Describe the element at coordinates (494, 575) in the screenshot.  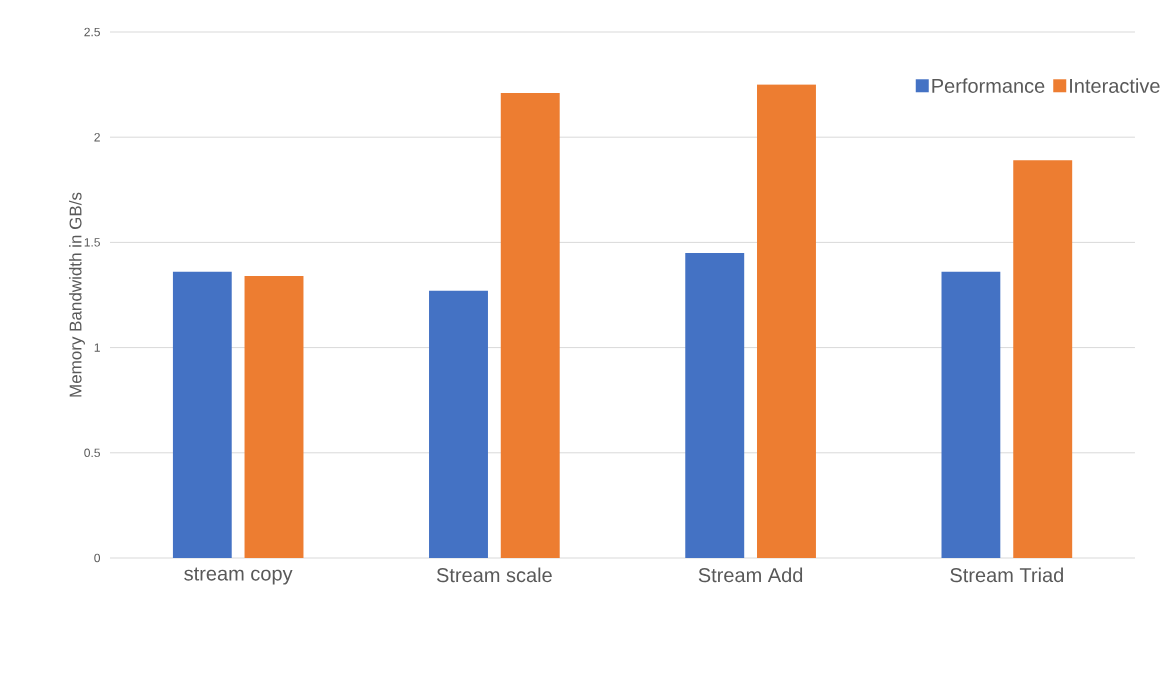
I see `x-tick-label: Stream scale` at that location.